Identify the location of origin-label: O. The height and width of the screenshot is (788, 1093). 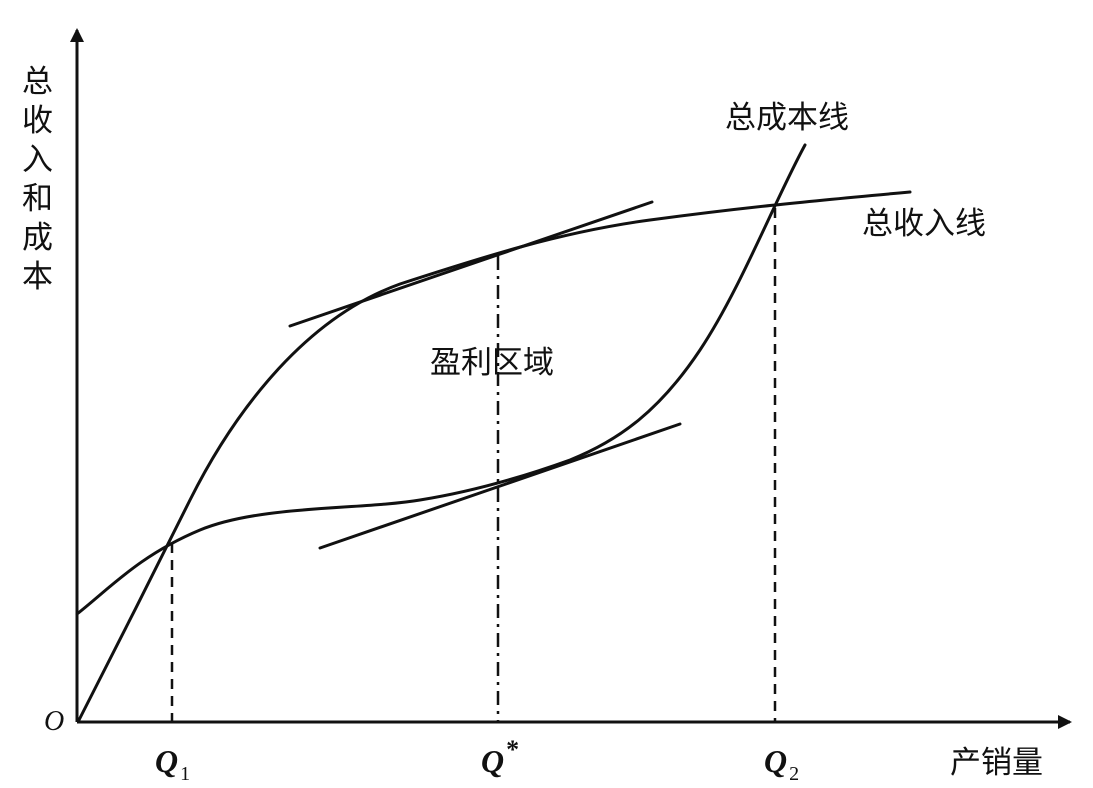
(54, 721).